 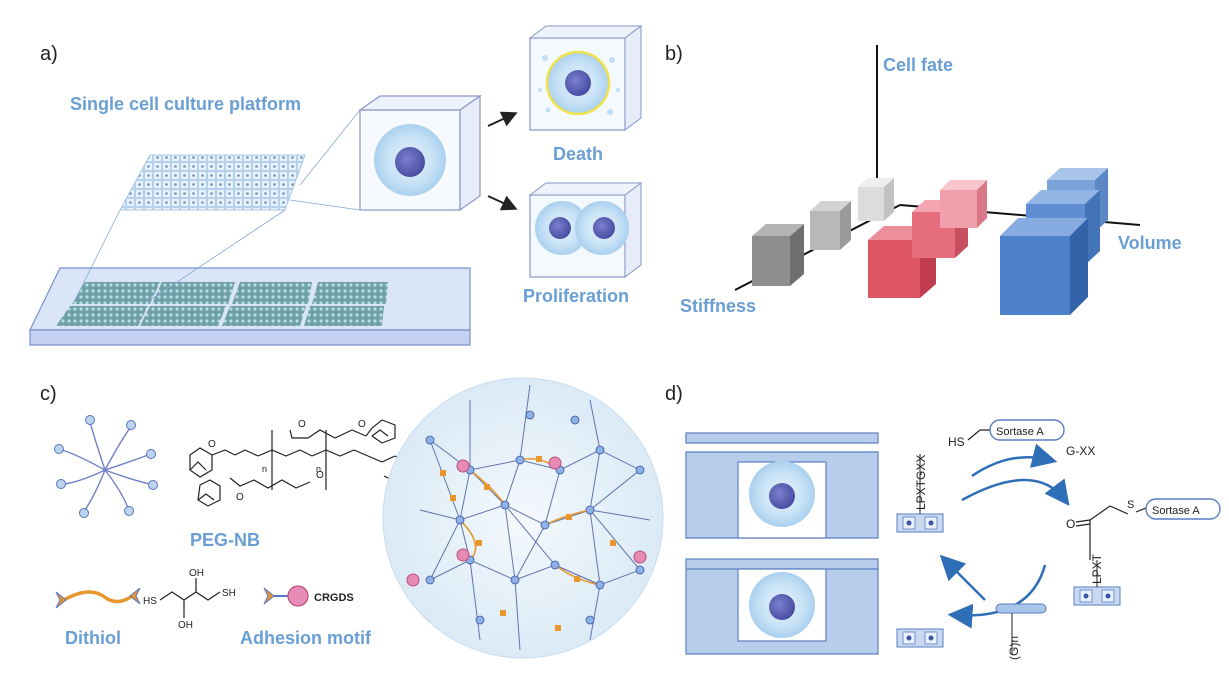 What do you see at coordinates (920, 638) in the screenshot?
I see `product-substrate` at bounding box center [920, 638].